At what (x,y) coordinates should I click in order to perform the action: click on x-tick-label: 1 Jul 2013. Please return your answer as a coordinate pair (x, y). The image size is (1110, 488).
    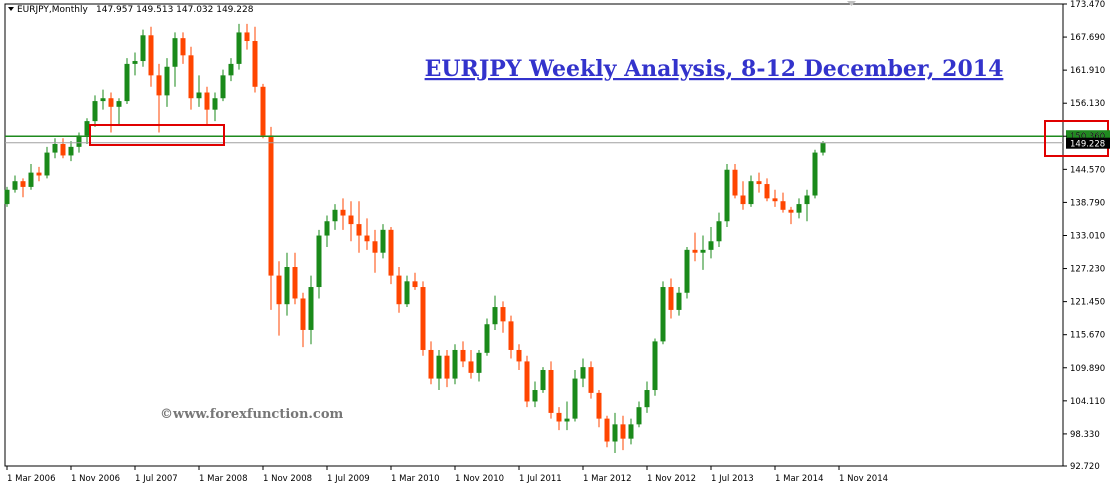
    Looking at the image, I should click on (732, 479).